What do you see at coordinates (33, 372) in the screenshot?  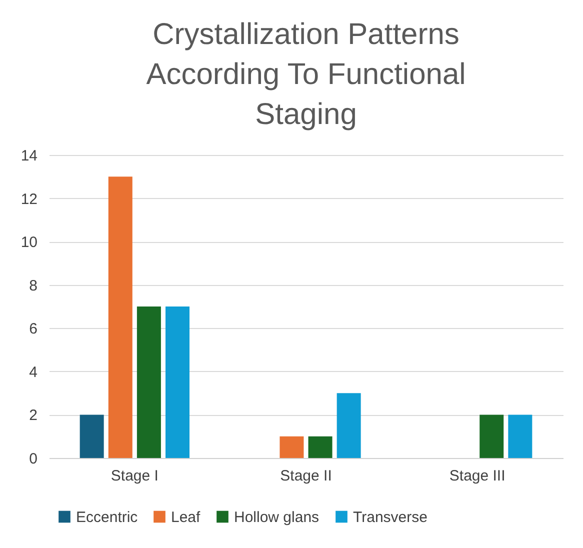 I see `y-tick-label: 4` at bounding box center [33, 372].